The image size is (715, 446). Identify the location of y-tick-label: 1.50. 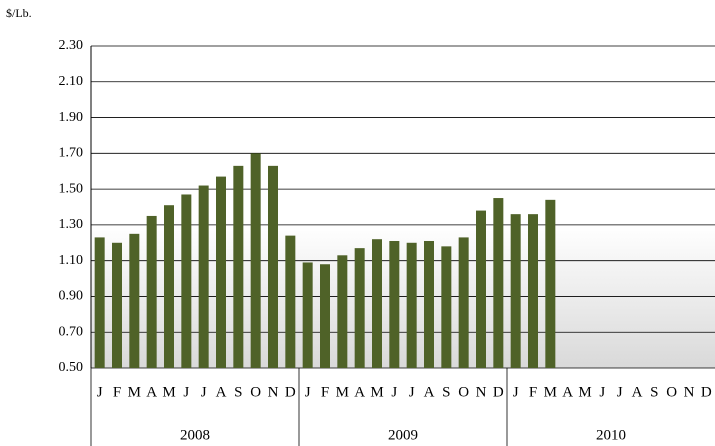
(71, 188).